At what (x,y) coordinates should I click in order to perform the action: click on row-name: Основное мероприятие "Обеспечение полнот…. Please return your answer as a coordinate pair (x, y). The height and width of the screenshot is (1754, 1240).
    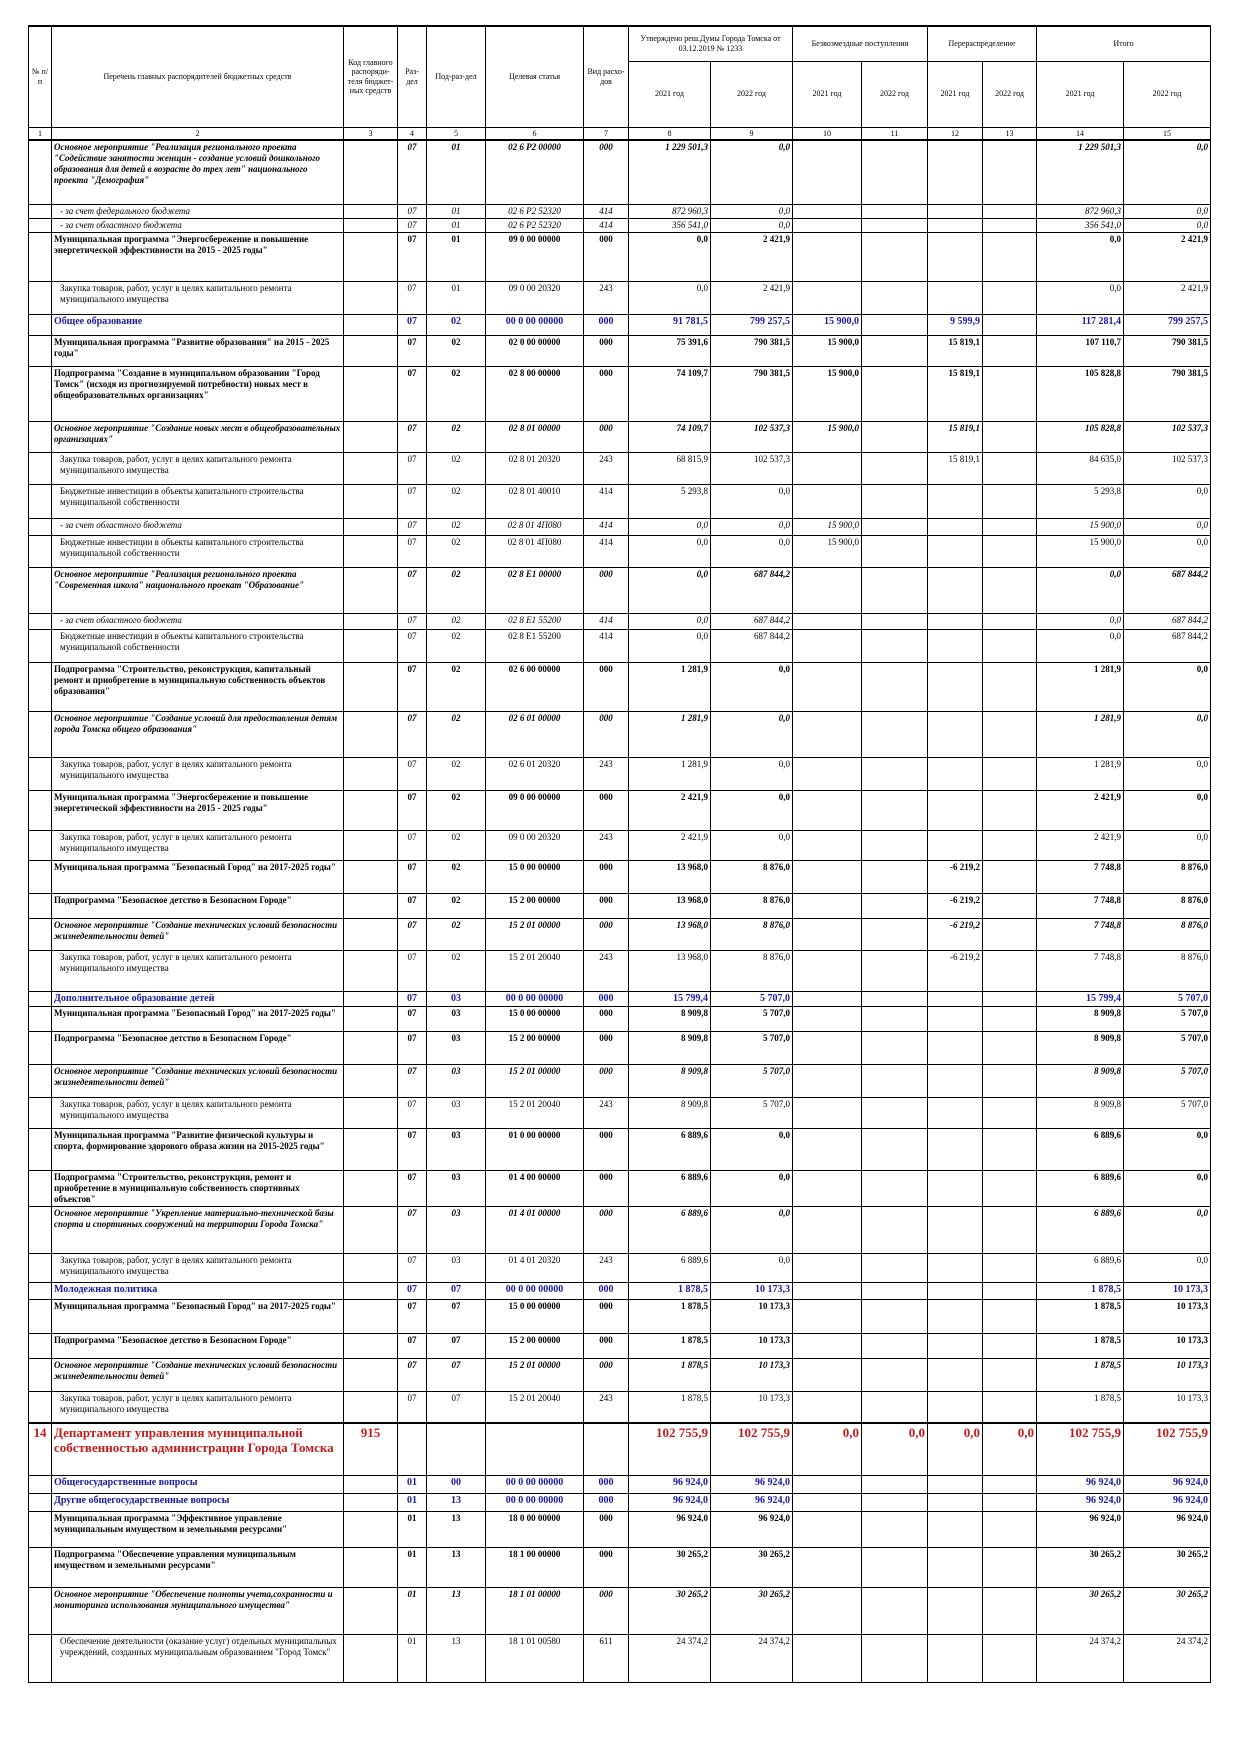
    Looking at the image, I should click on (197, 1611).